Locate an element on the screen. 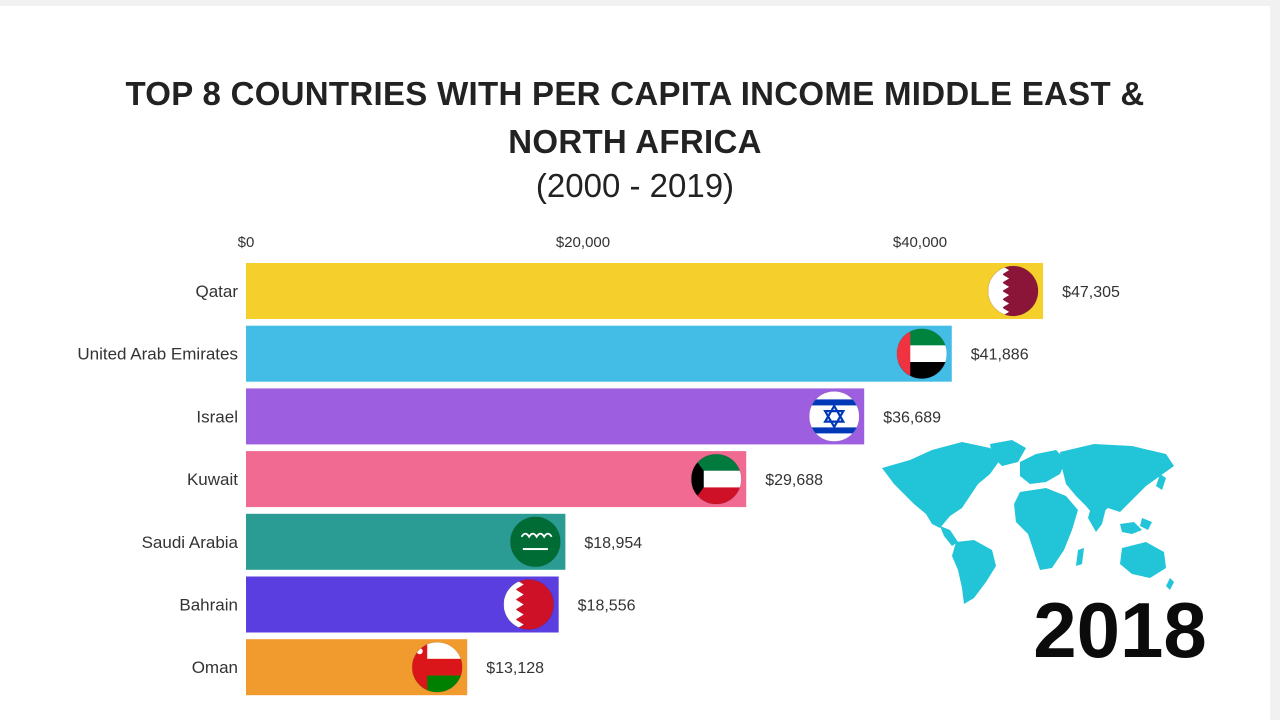 The height and width of the screenshot is (720, 1280). bar-united-arab-emirates is located at coordinates (599, 353).